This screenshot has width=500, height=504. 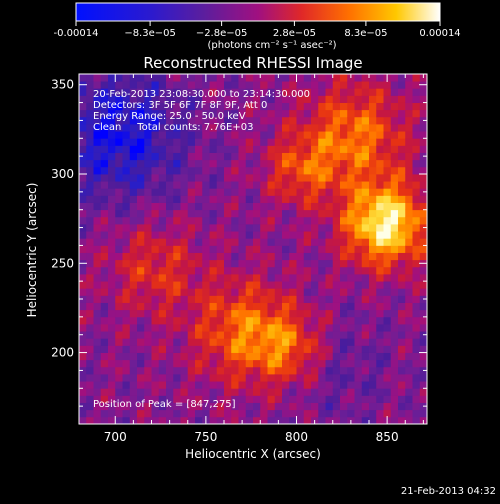 I want to click on footer-timestamp: 21-Feb-2013 04:32, so click(x=448, y=491).